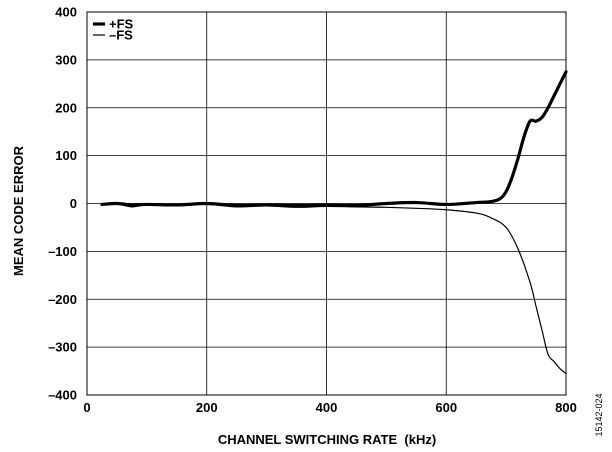 This screenshot has width=612, height=452. What do you see at coordinates (121, 35) in the screenshot?
I see `legend-label-minus-fs: –FS` at bounding box center [121, 35].